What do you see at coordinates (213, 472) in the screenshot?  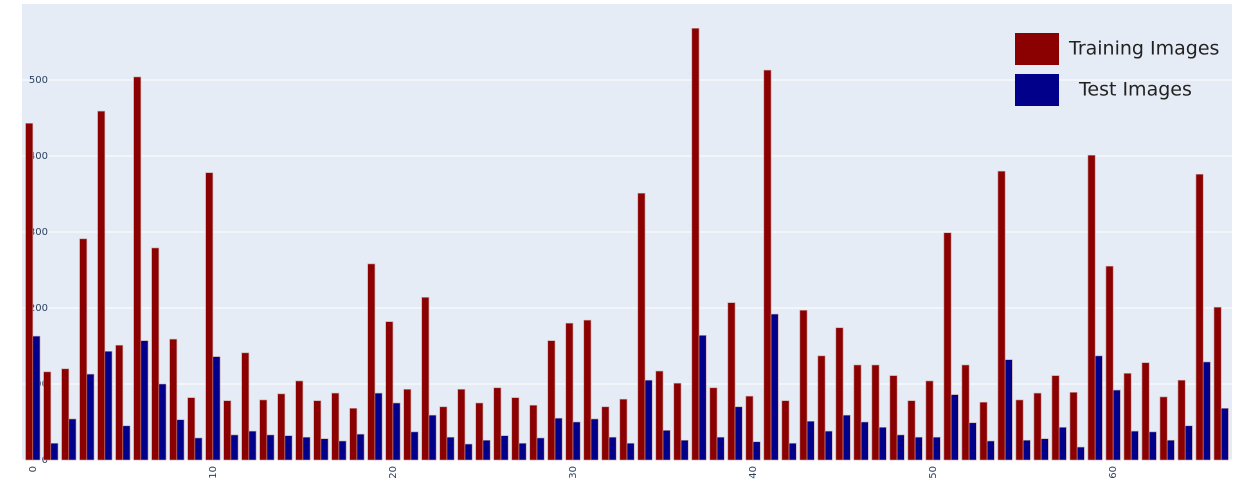 I see `x-tick-label: 10` at bounding box center [213, 472].